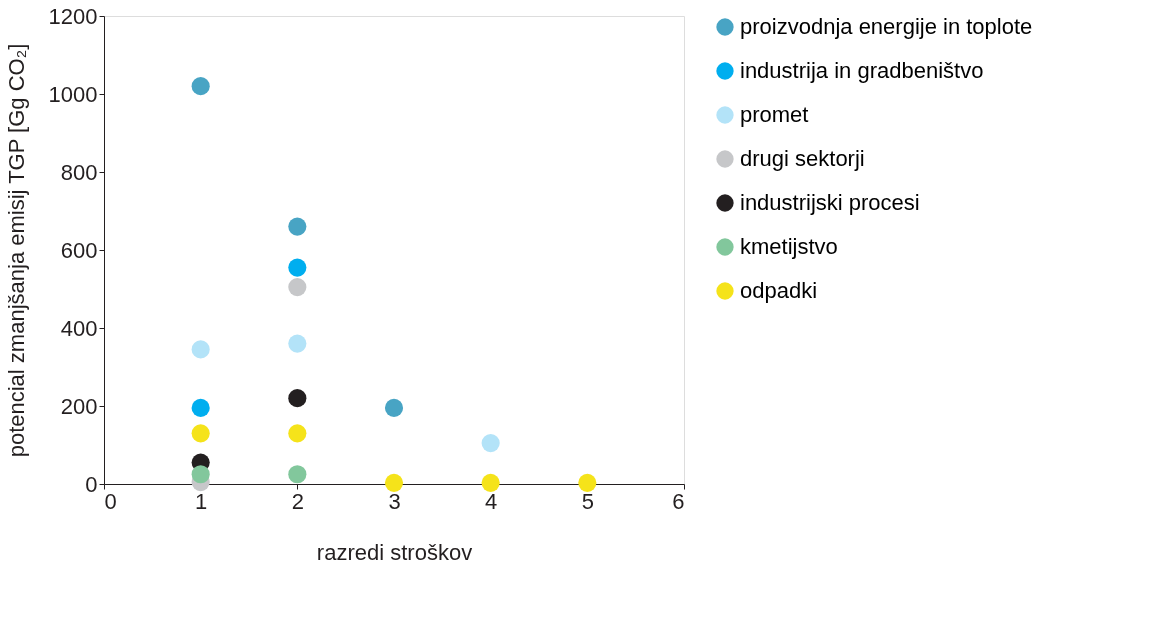  Describe the element at coordinates (587, 501) in the screenshot. I see `x-tick-label: 5` at that location.